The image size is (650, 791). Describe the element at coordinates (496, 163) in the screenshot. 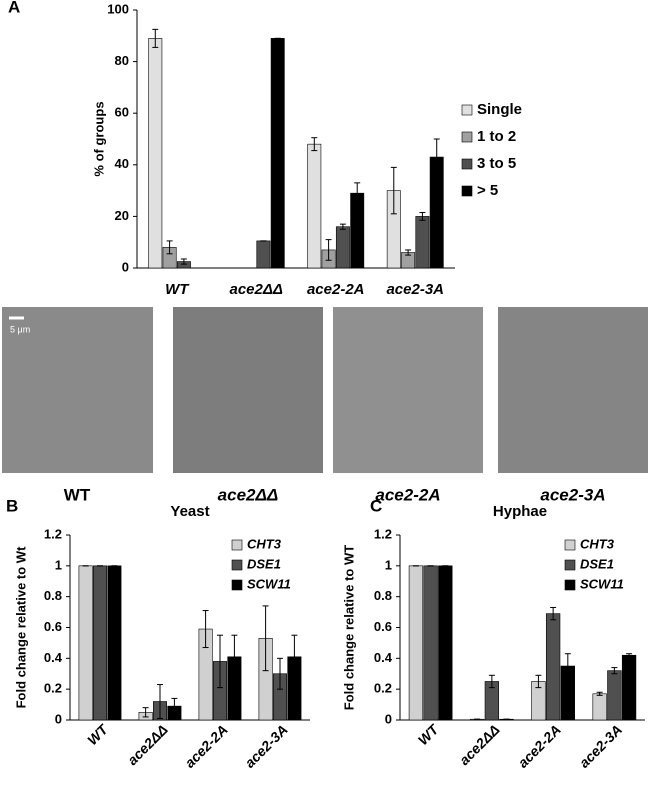

I see `legend-label: 3 to 5` at that location.